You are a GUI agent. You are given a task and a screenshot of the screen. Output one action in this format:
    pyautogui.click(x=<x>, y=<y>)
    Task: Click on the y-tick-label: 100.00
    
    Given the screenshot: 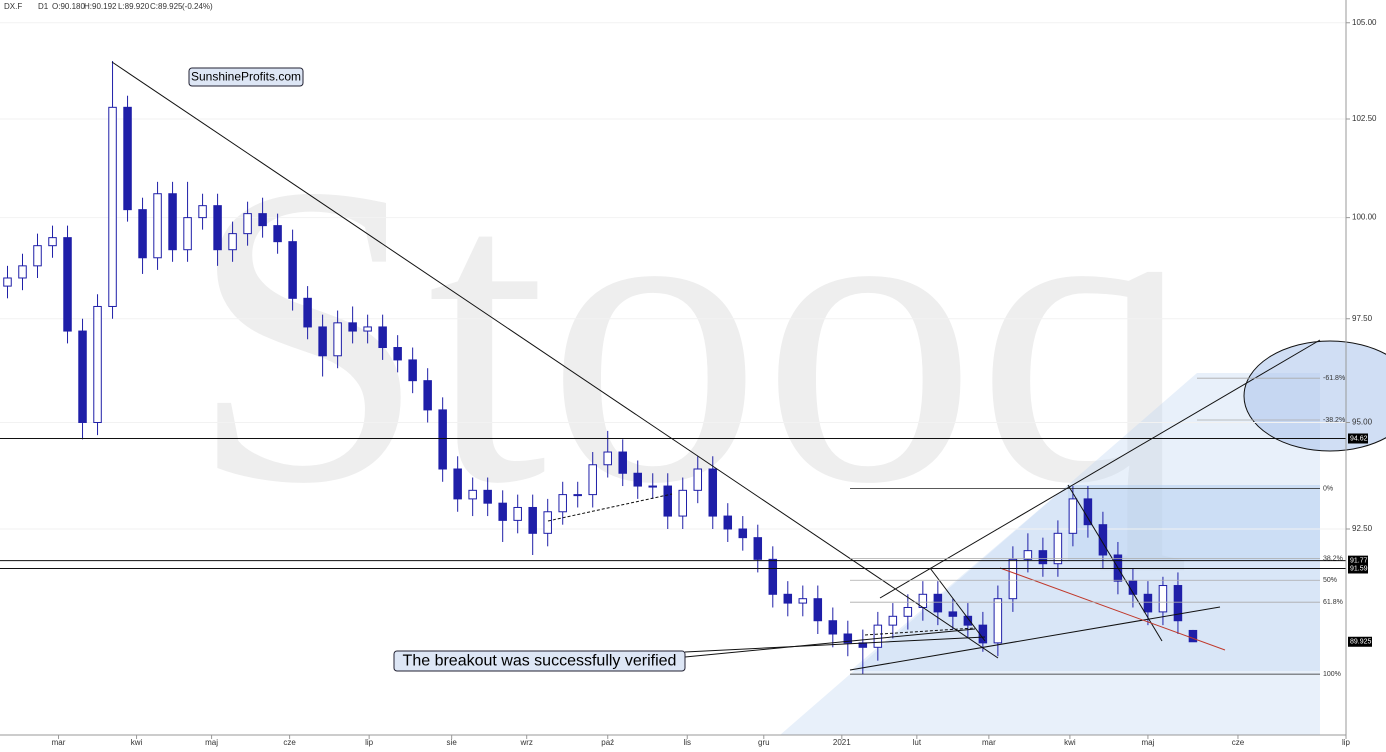 What is the action you would take?
    pyautogui.click(x=1364, y=217)
    